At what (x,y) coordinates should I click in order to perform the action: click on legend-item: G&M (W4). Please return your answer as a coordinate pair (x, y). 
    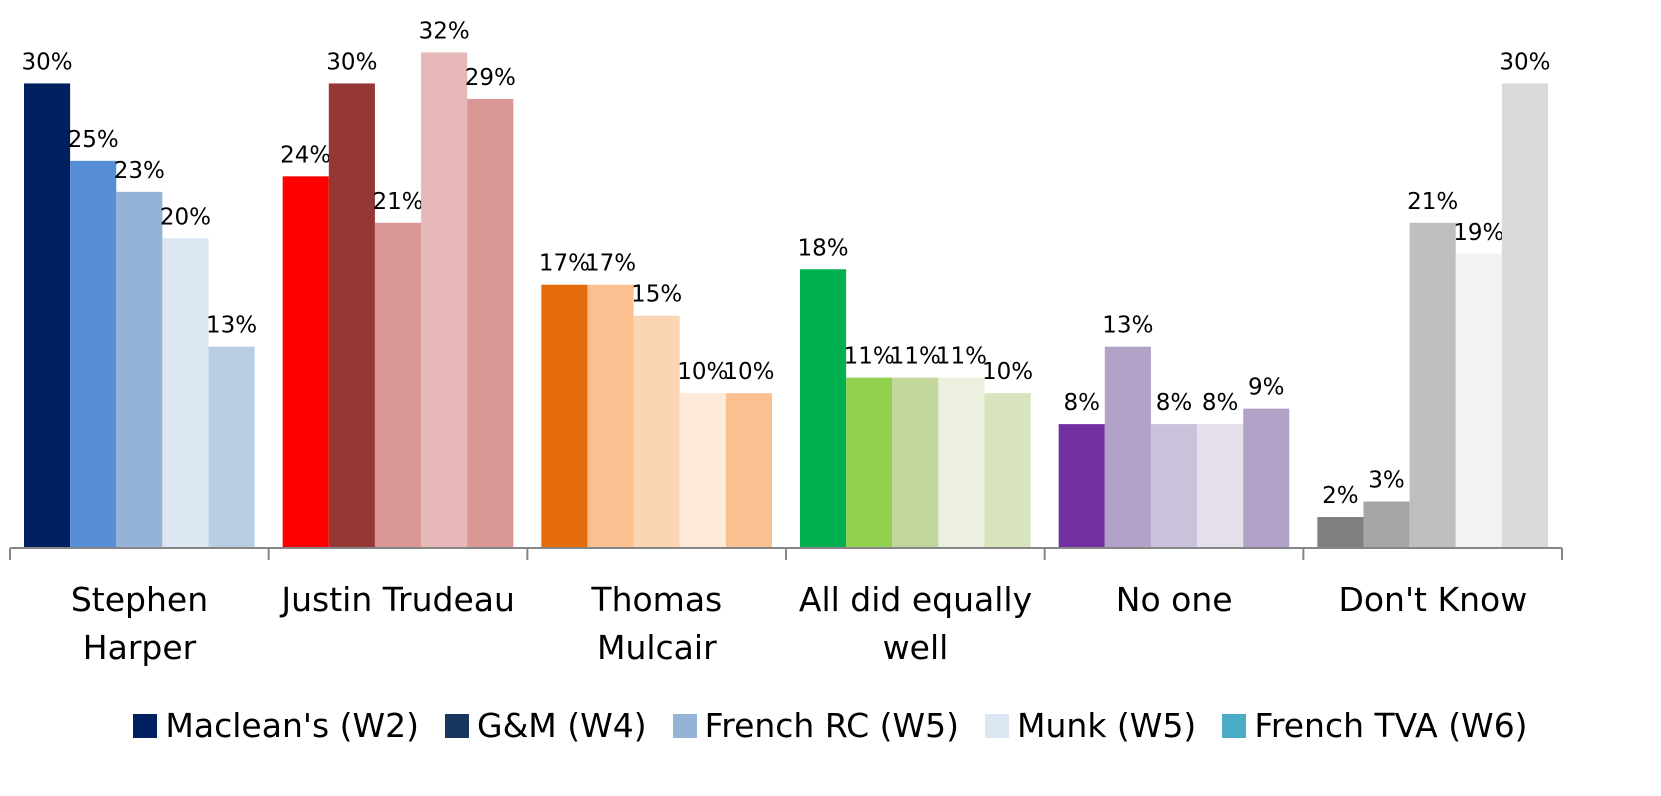
    Looking at the image, I should click on (546, 725).